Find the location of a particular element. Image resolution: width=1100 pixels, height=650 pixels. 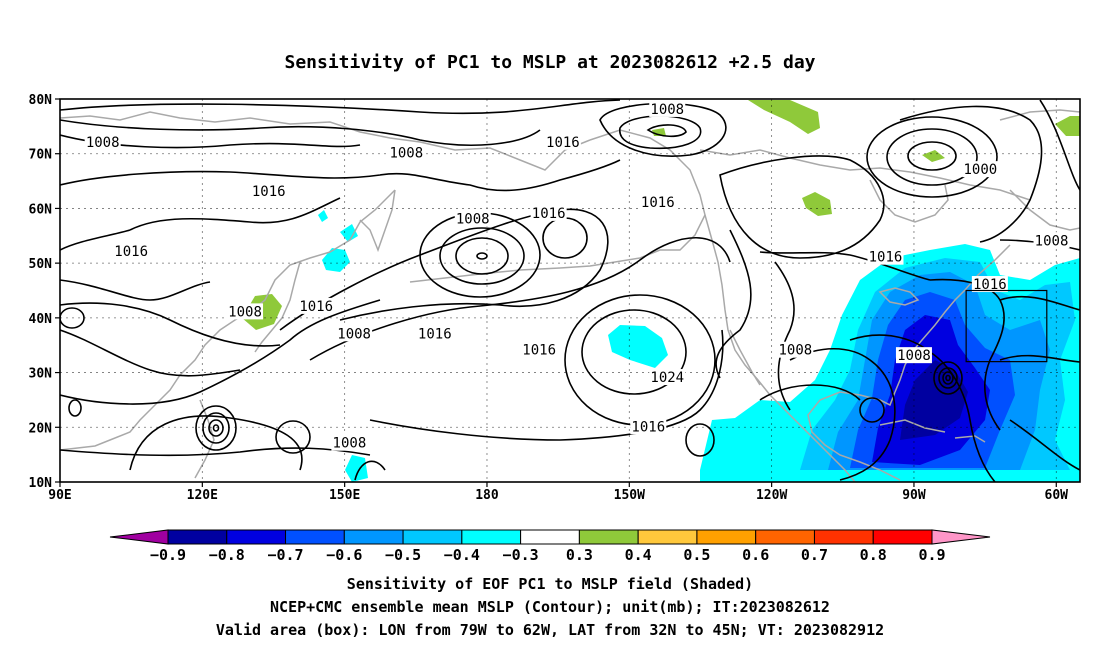

colorbar-tick-label: 0.7 is located at coordinates (814, 555).